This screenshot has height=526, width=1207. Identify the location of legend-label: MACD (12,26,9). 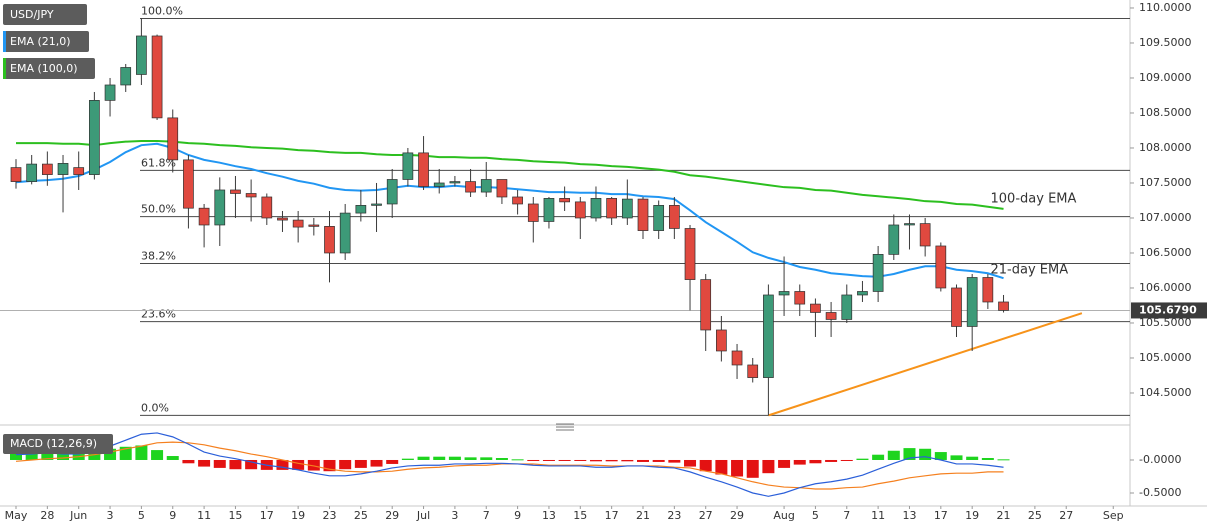
(53, 443).